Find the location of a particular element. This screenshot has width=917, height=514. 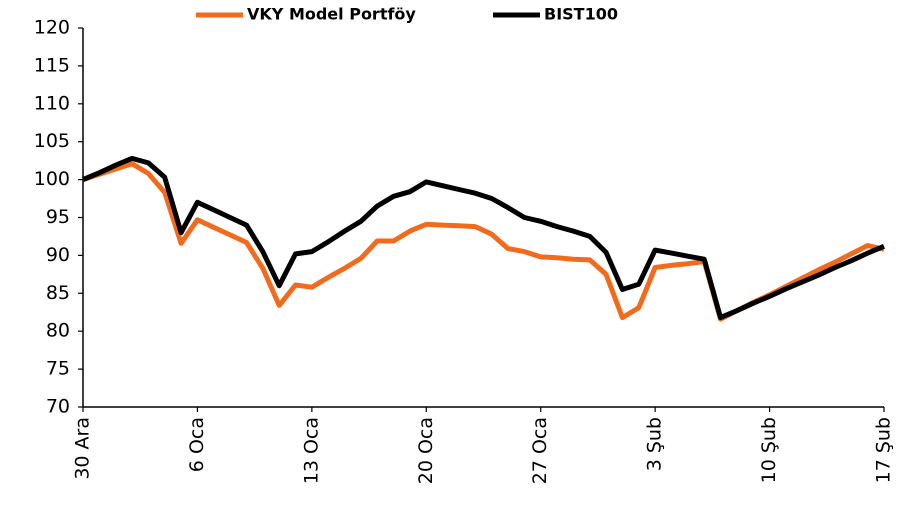

x-tick-label: 13 Oca is located at coordinates (311, 450).